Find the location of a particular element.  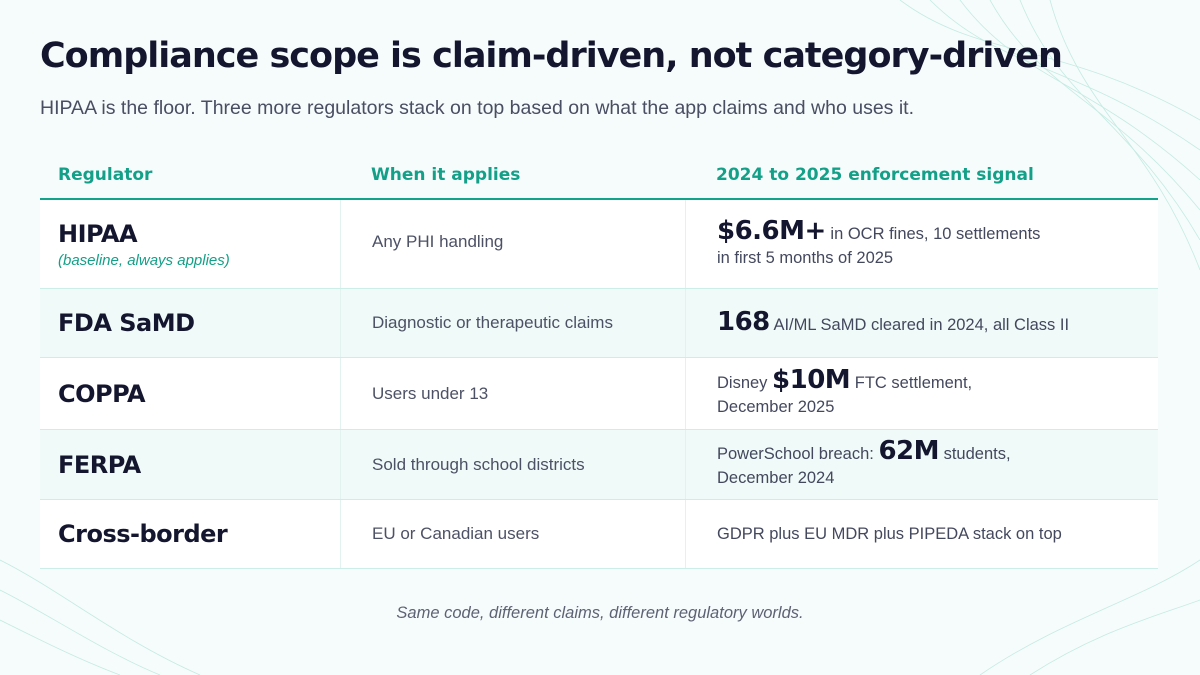

signal-highlight: $10M is located at coordinates (811, 380).